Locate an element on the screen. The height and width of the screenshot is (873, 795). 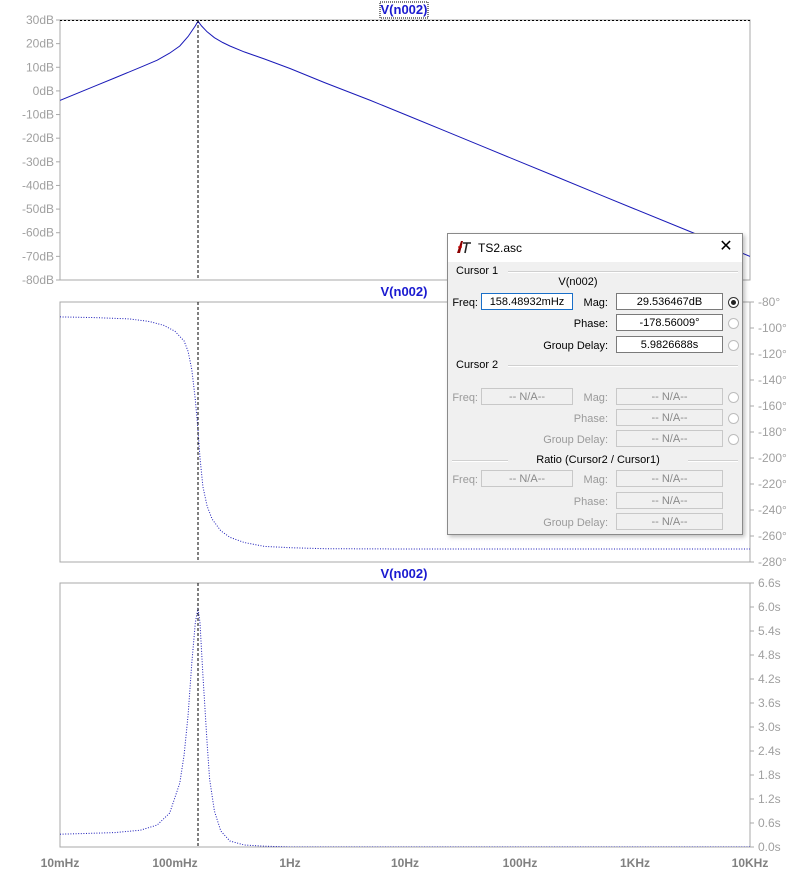
cursor1-mag-radio is located at coordinates (733, 302).